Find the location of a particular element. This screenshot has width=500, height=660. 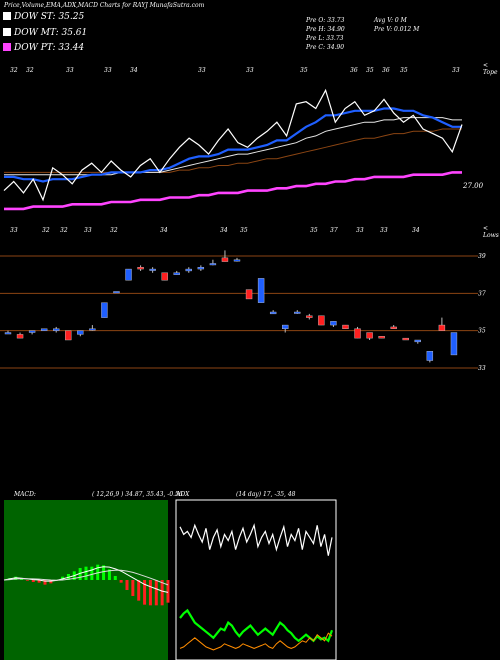

top-tick-label: 34 is located at coordinates (134, 70).